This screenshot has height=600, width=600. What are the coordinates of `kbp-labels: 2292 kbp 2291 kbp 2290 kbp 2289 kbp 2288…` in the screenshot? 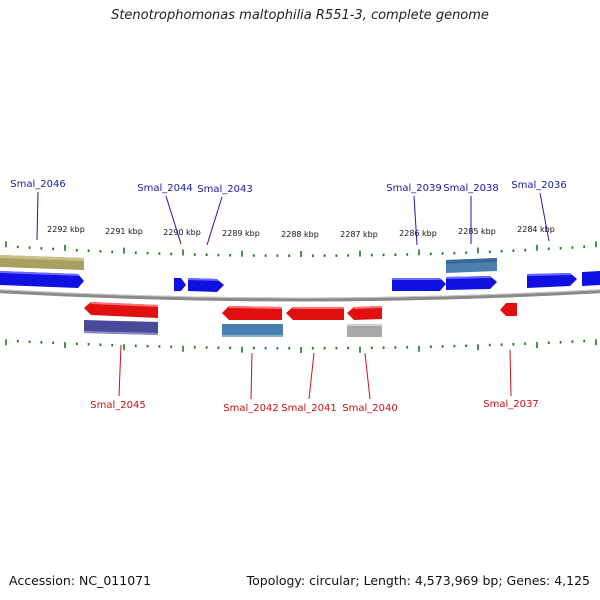 It's located at (301, 232).